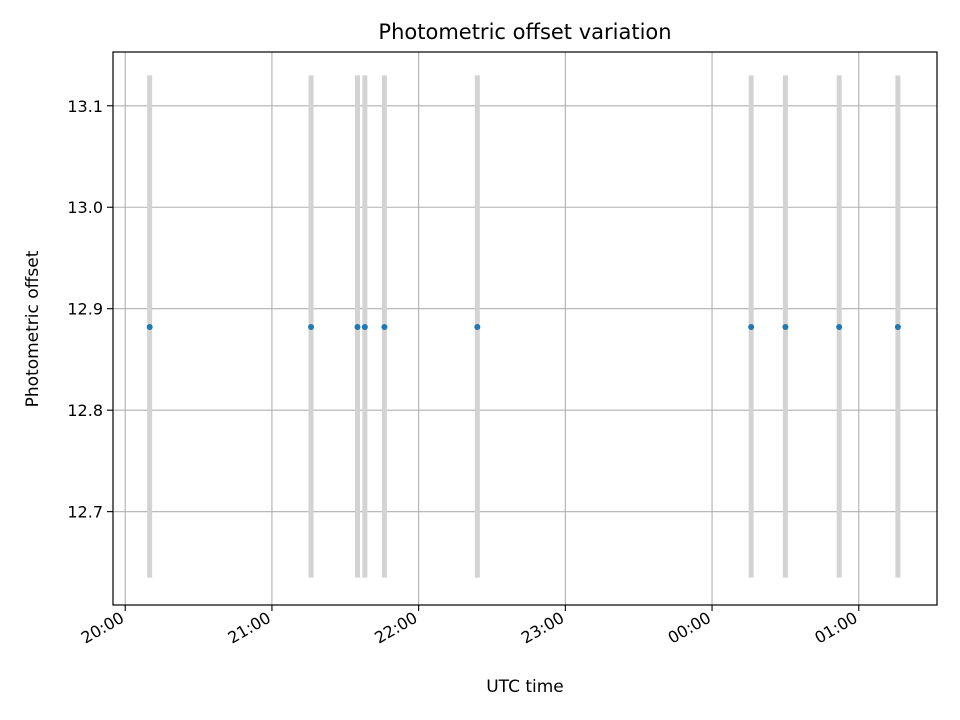 Image resolution: width=960 pixels, height=720 pixels. I want to click on y-axis-label: Photometric offset, so click(33, 328).